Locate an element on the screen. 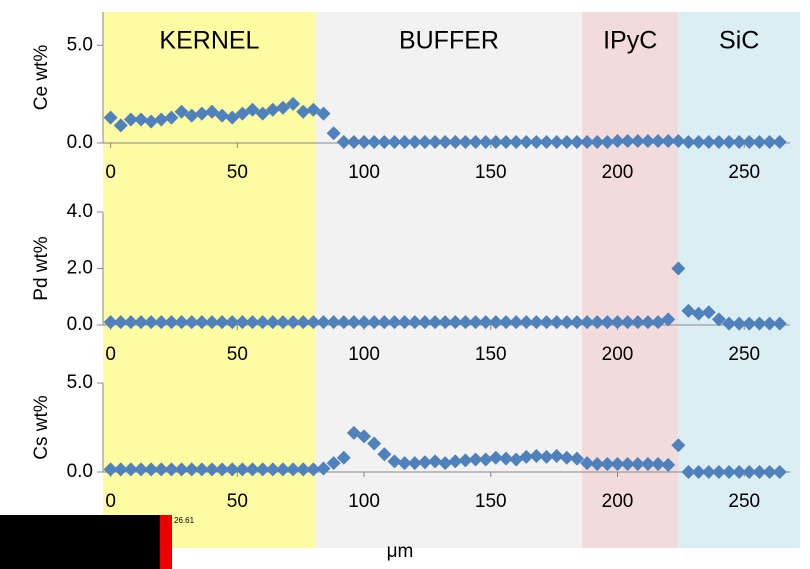  region-label: BUFFER is located at coordinates (449, 41).